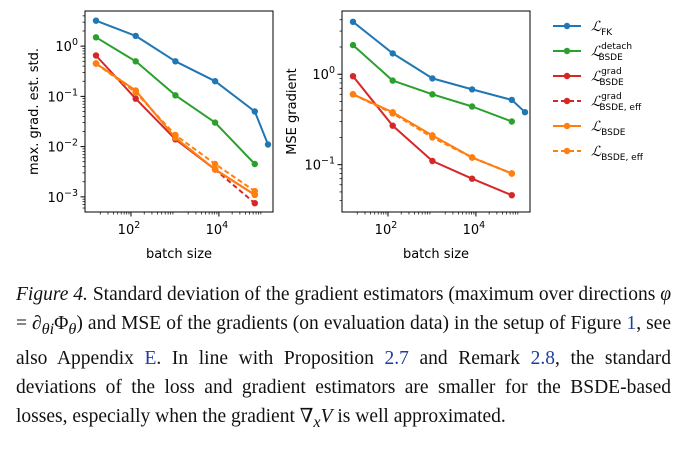 The height and width of the screenshot is (476, 684). Describe the element at coordinates (631, 323) in the screenshot. I see `figure-ref-link: 1` at that location.